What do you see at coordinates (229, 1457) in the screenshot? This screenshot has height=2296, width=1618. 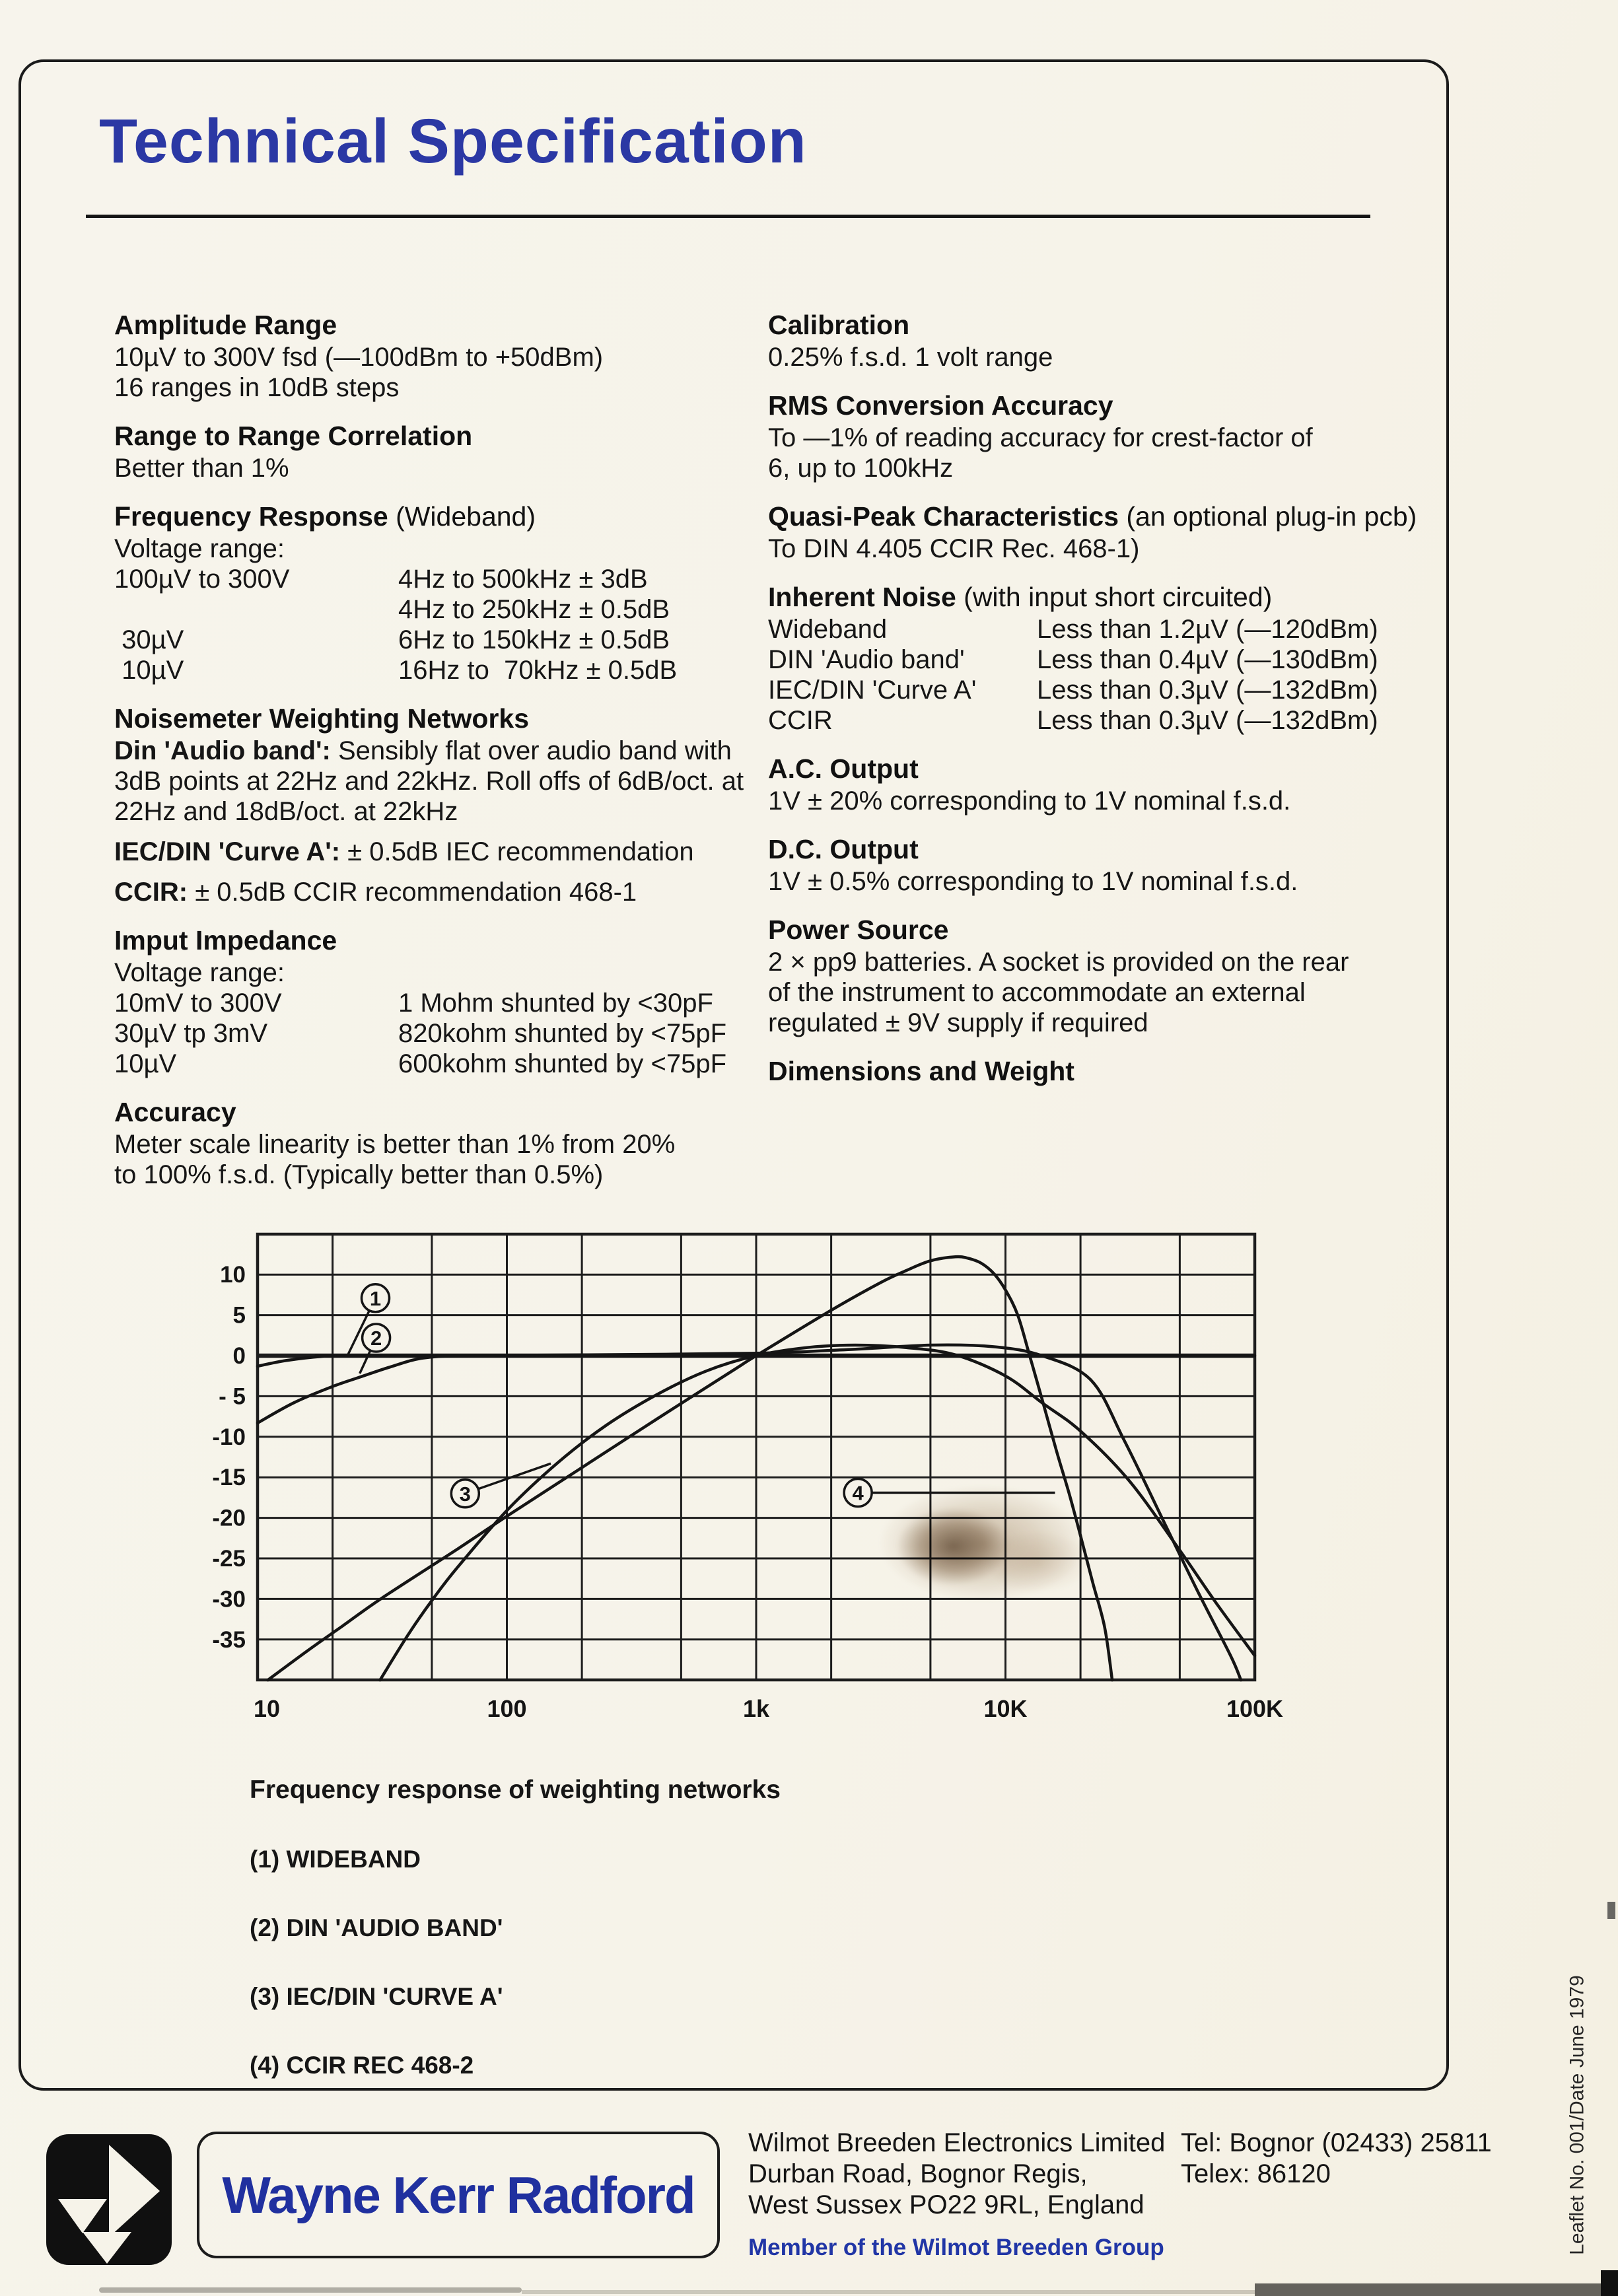 I see `y-axis-labels: 10 5 0 - 5 -10 -15 -20 -25 -30 -35` at bounding box center [229, 1457].